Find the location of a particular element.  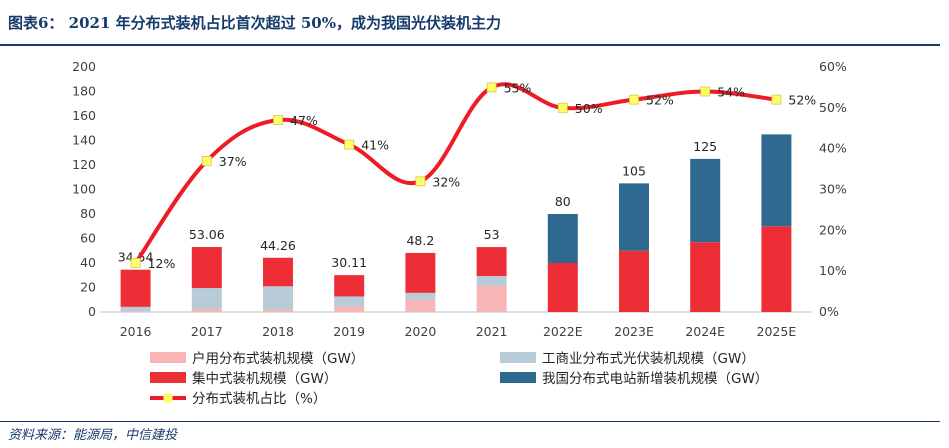

left-axis-tick-label: 200 is located at coordinates (84, 66).